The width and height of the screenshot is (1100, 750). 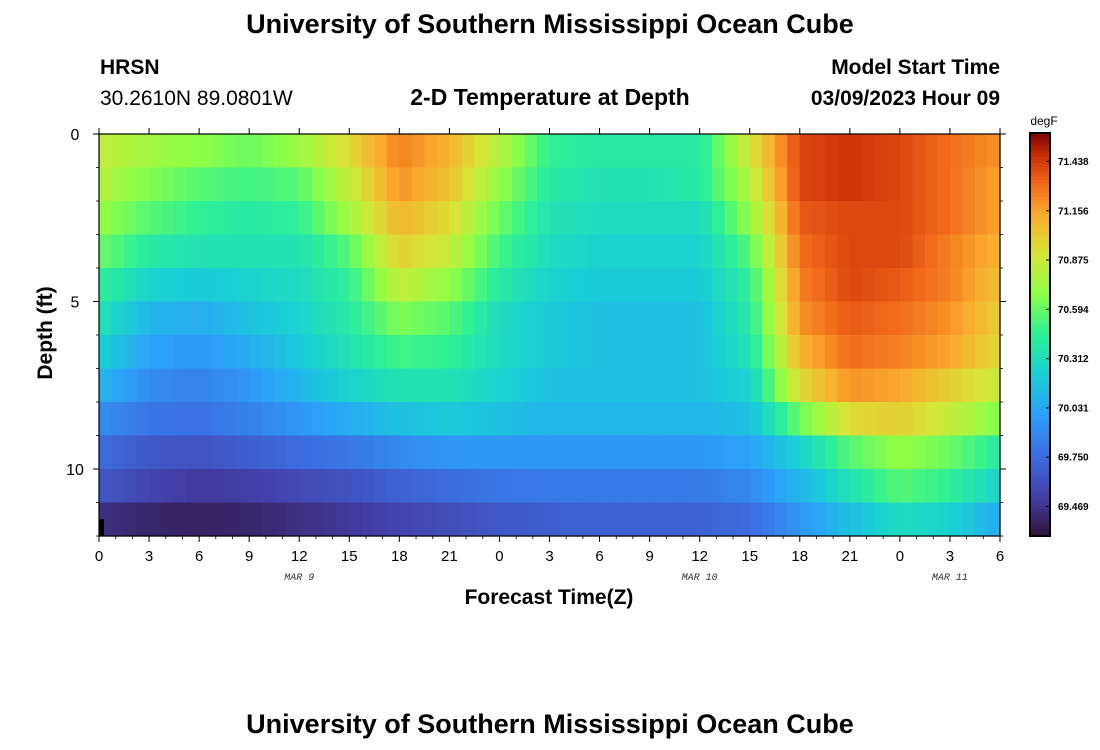 What do you see at coordinates (905, 98) in the screenshot?
I see `model-start-value: 03/09/2023 Hour 09` at bounding box center [905, 98].